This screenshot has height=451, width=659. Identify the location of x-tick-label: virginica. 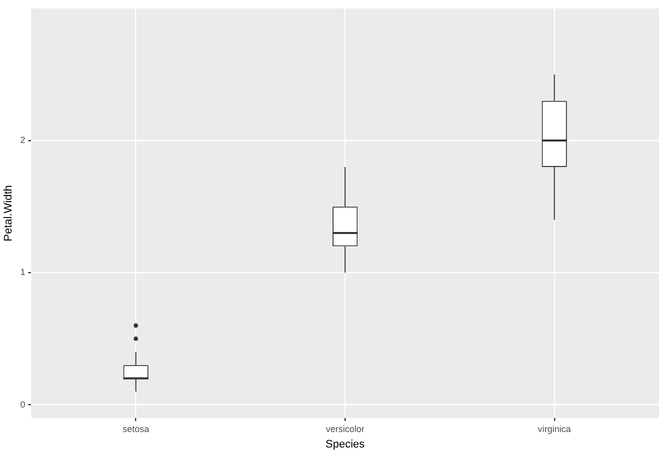
(554, 429).